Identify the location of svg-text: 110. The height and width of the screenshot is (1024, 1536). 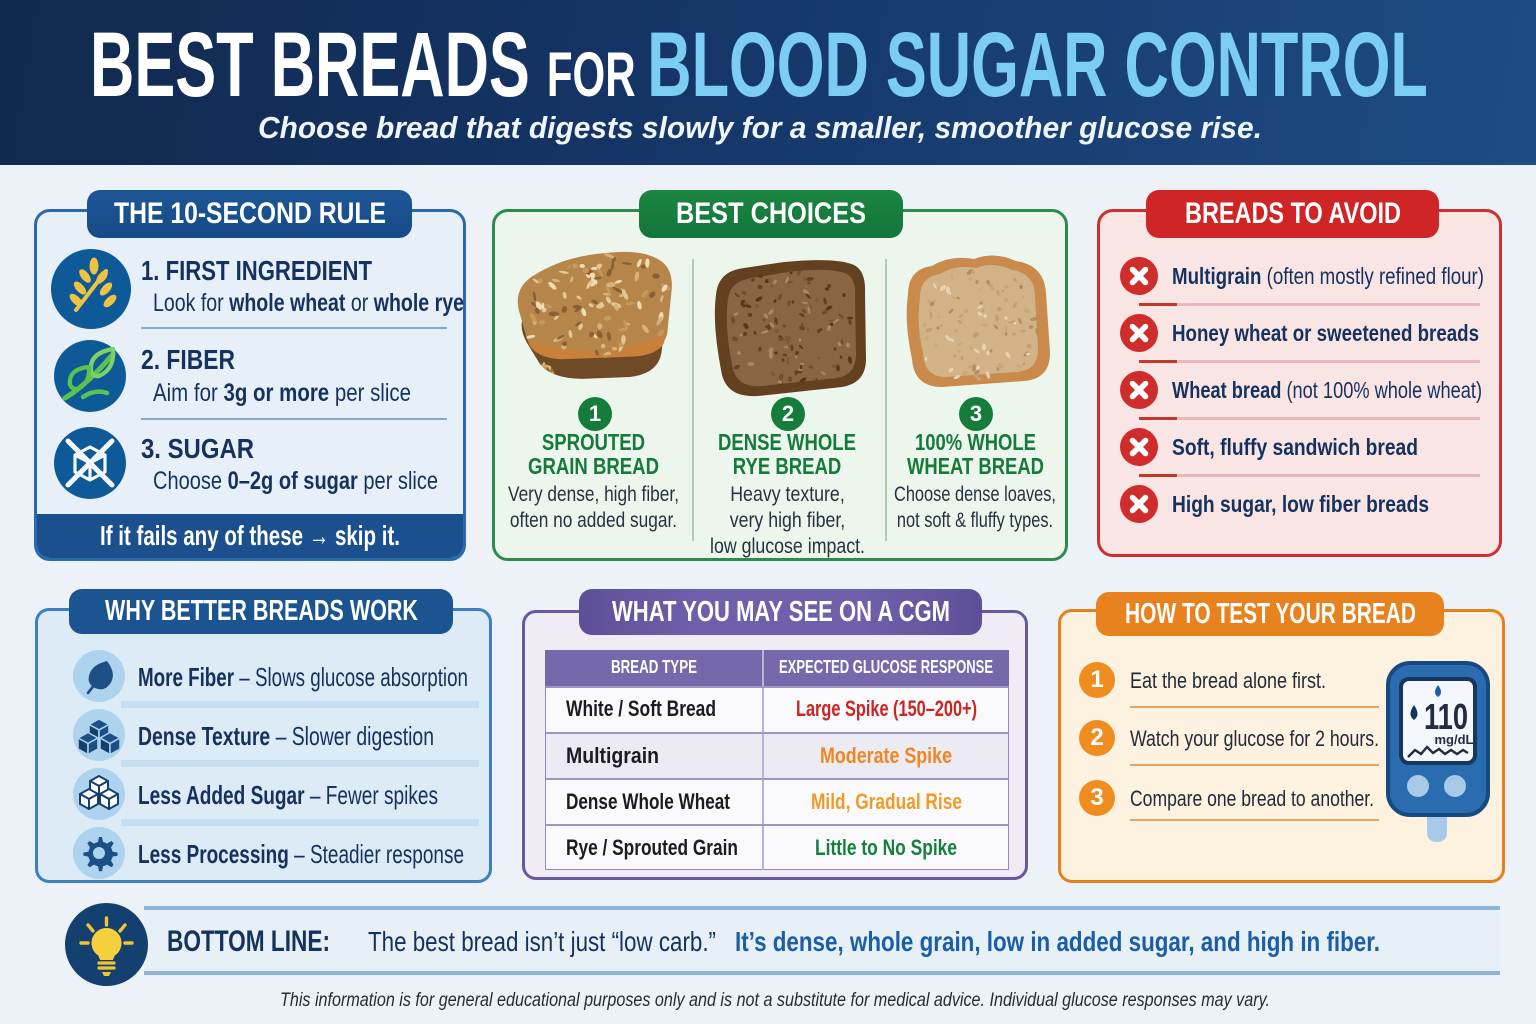
(1446, 716).